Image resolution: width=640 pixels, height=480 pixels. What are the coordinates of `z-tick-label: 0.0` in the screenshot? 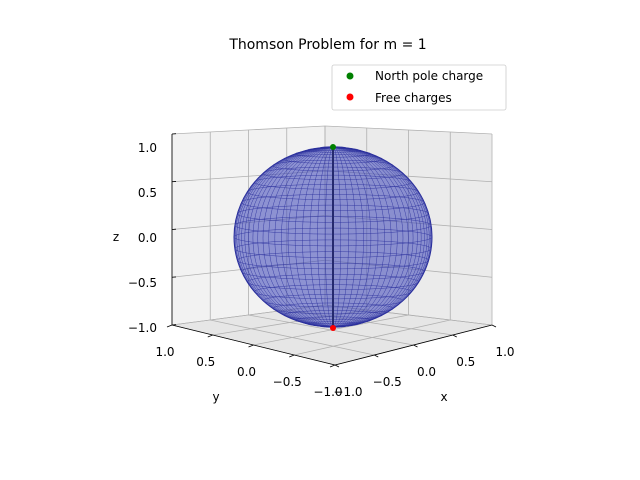 It's located at (147, 238).